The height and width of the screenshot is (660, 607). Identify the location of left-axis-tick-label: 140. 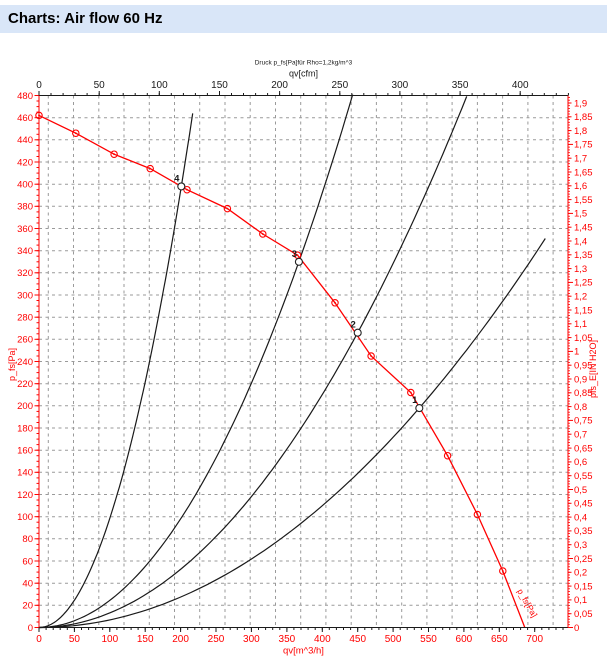
(25, 473).